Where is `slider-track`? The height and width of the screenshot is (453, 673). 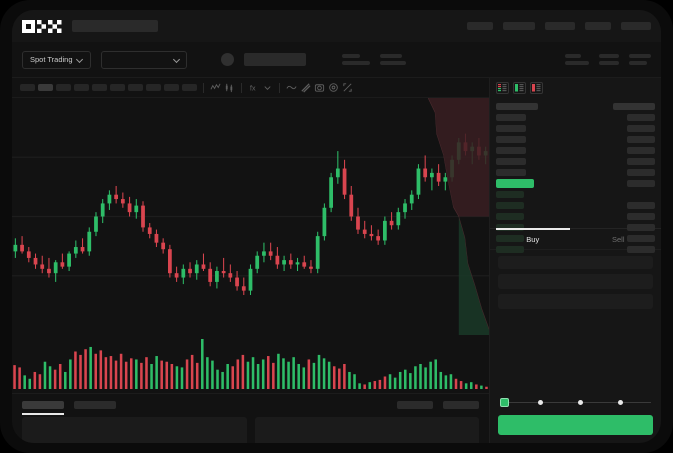
slider-track is located at coordinates (576, 402).